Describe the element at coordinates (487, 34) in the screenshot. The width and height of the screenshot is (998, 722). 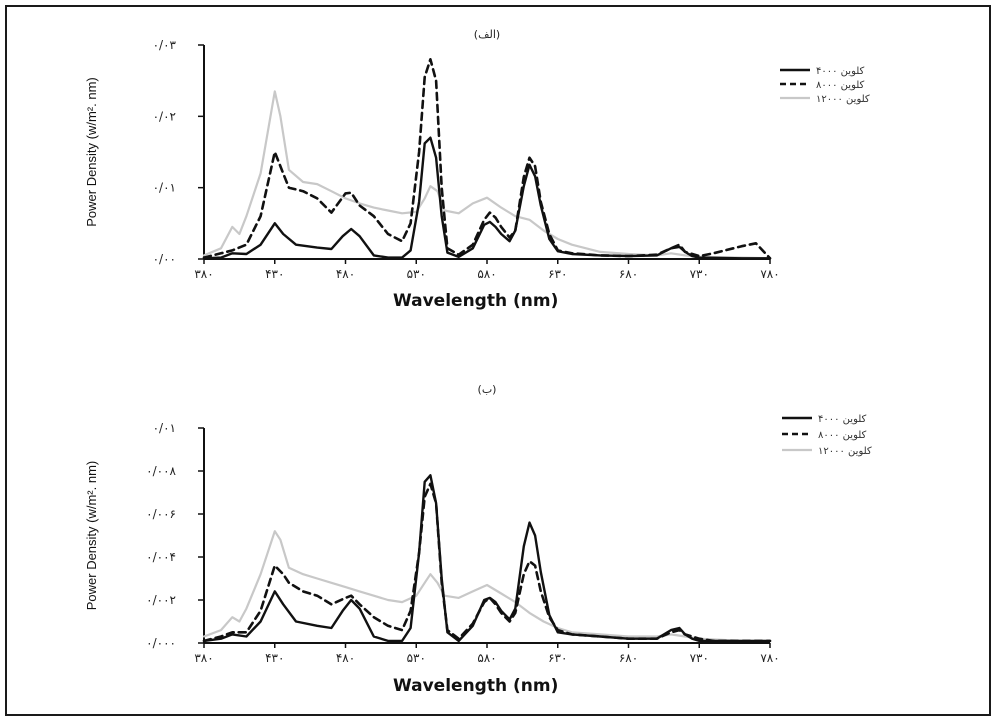
I see `chart-title: (الف)` at that location.